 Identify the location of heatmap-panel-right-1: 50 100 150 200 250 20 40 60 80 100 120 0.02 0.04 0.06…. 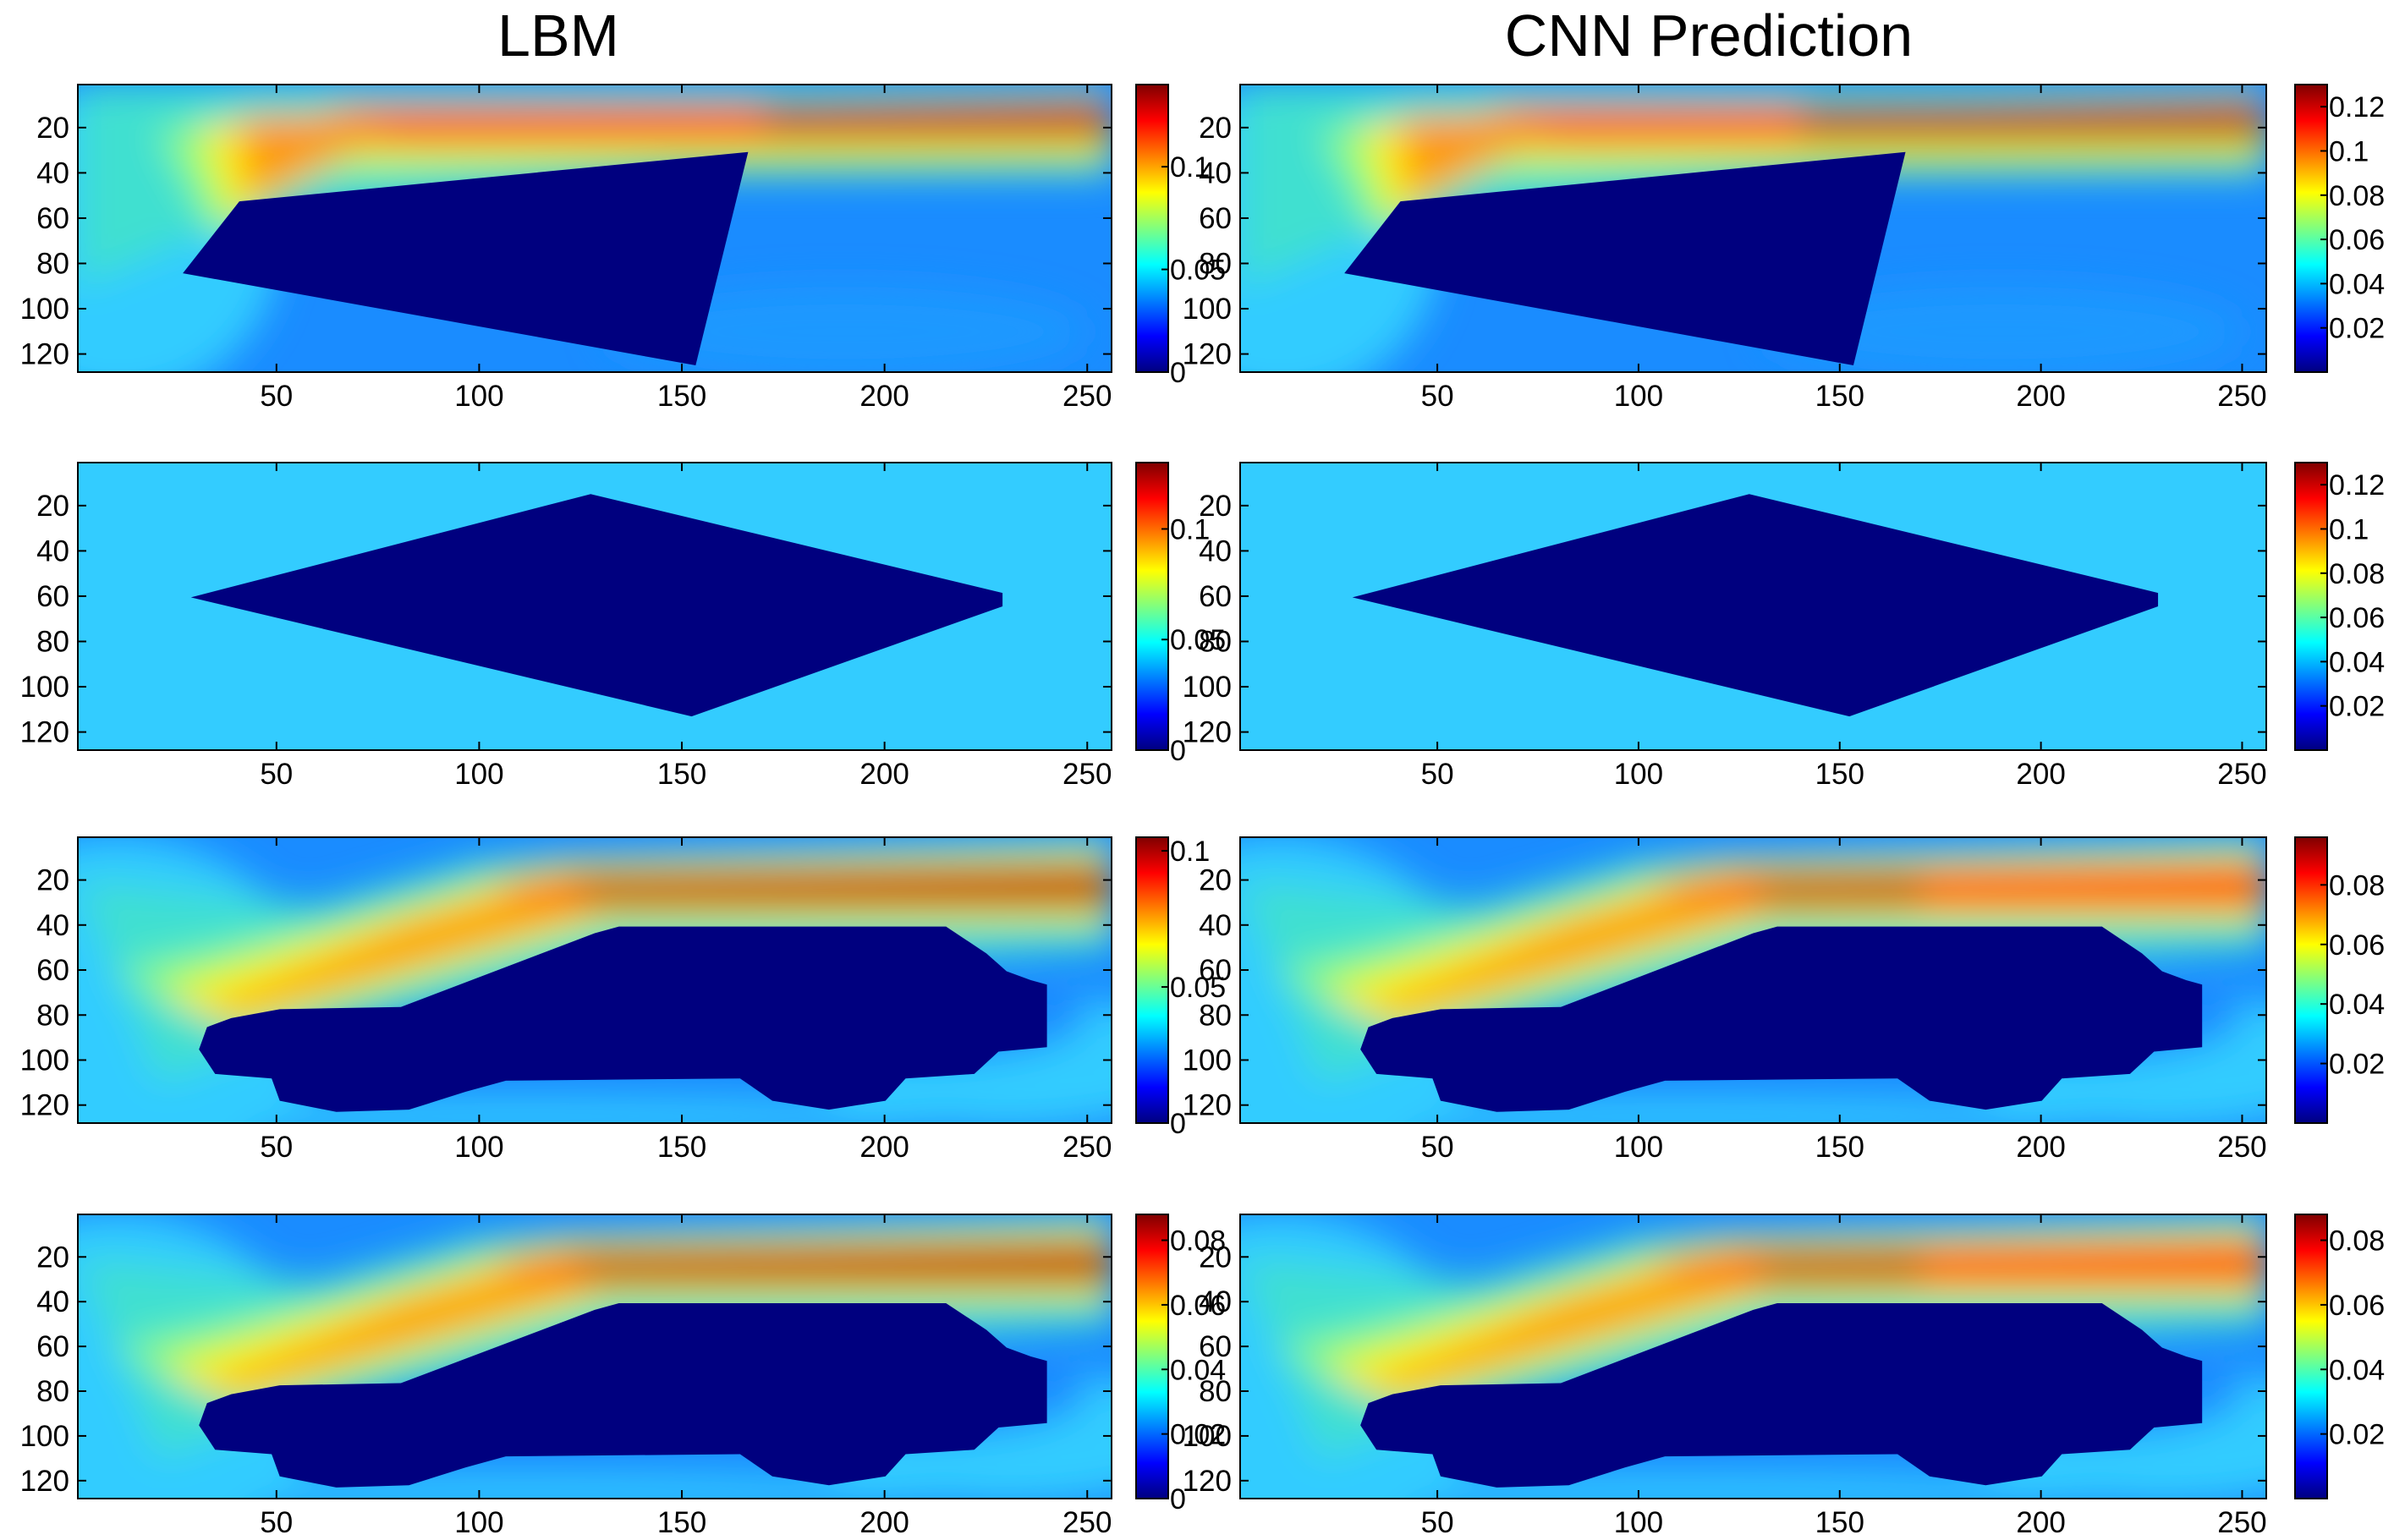
(1784, 248).